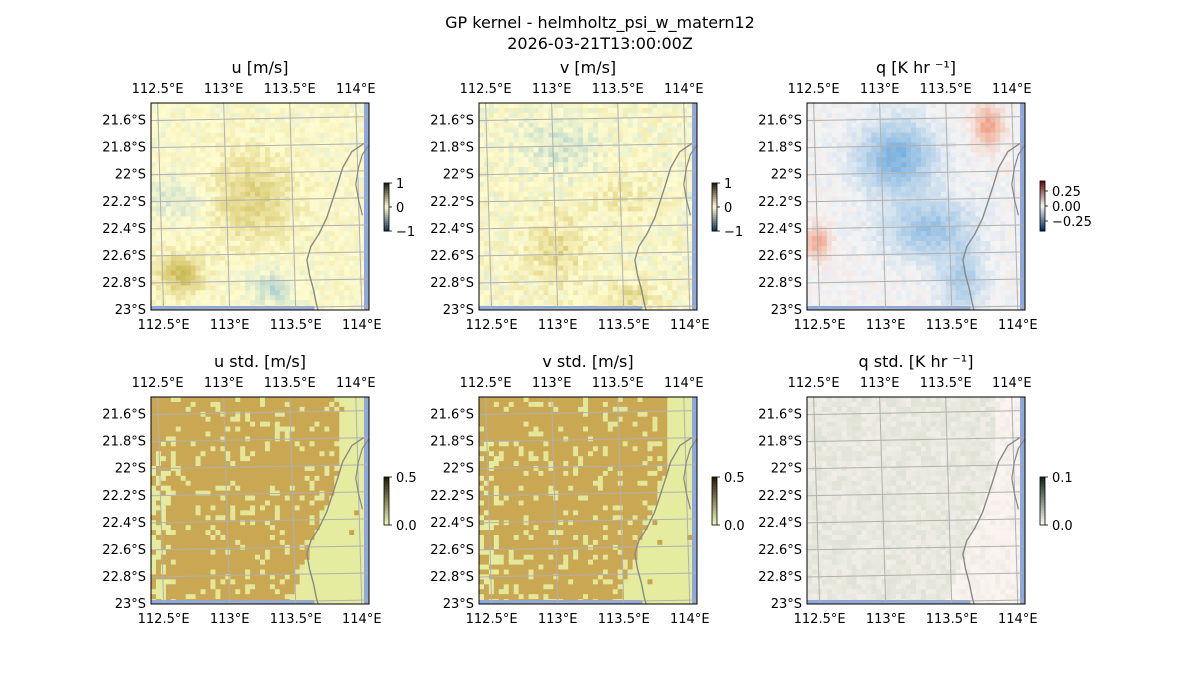 This screenshot has width=1200, height=700. I want to click on gridline-lat, so click(588, 119).